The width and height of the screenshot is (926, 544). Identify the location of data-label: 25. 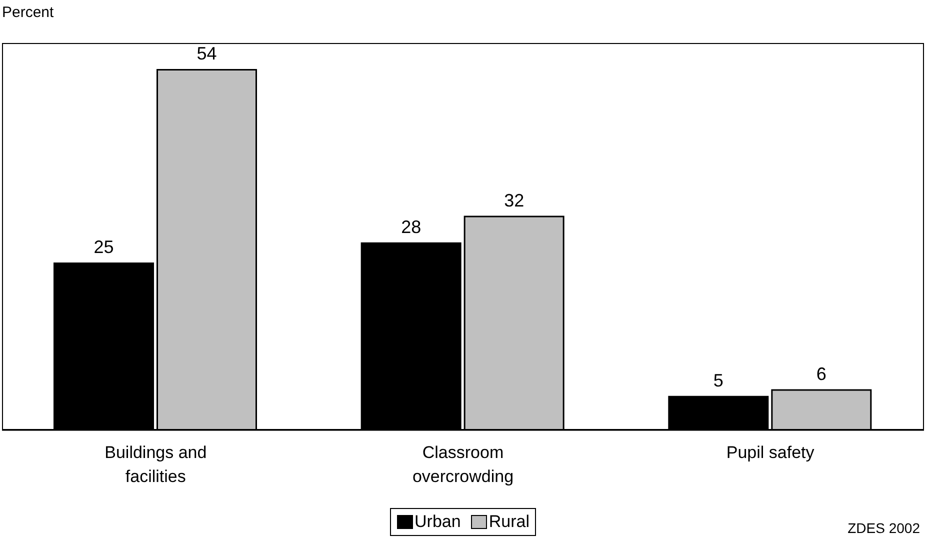
(104, 247).